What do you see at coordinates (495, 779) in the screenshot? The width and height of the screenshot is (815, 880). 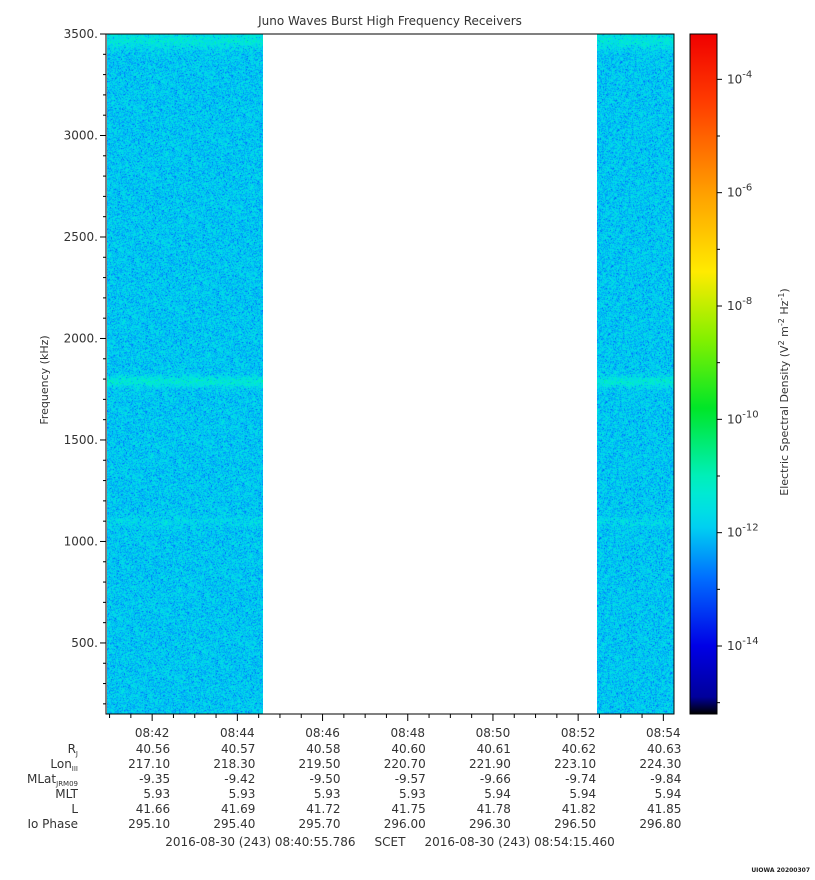 I see `ephemeris-value: -9.66` at bounding box center [495, 779].